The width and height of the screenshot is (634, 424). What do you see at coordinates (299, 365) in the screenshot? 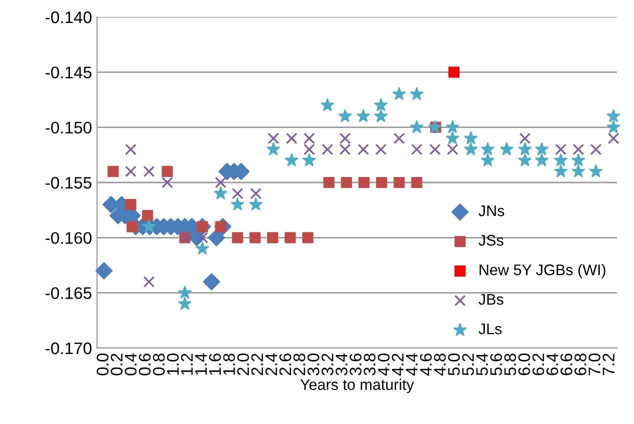
I see `x-tick-label: 2.8` at bounding box center [299, 365].